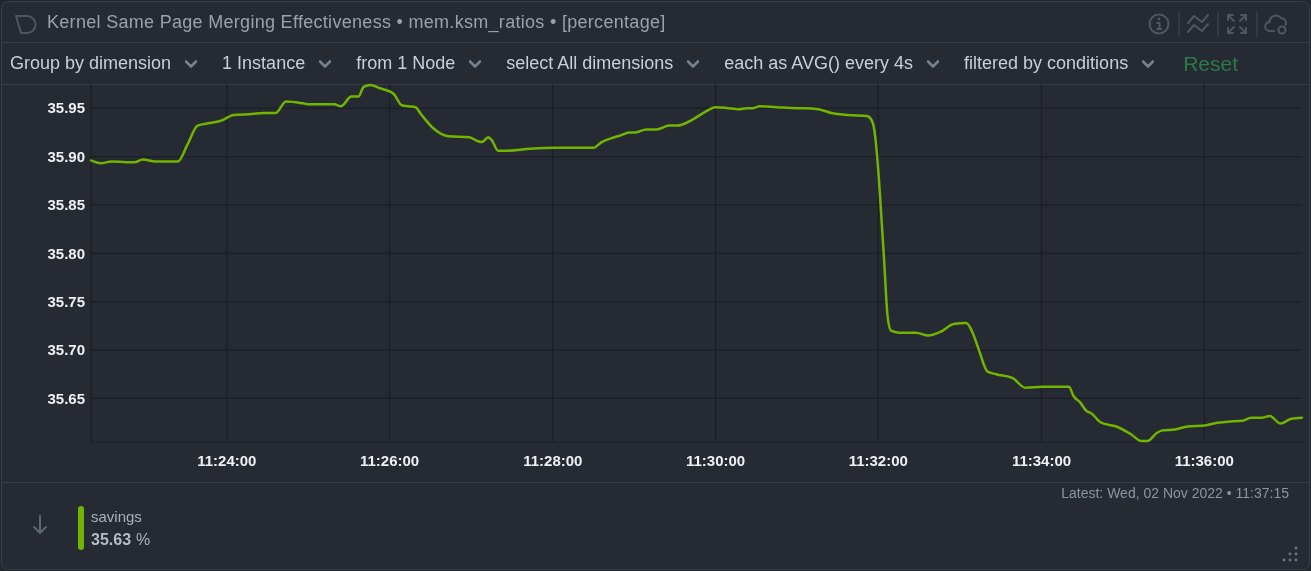 This screenshot has width=1311, height=571. What do you see at coordinates (66, 253) in the screenshot?
I see `y-tick-label: 35.80` at bounding box center [66, 253].